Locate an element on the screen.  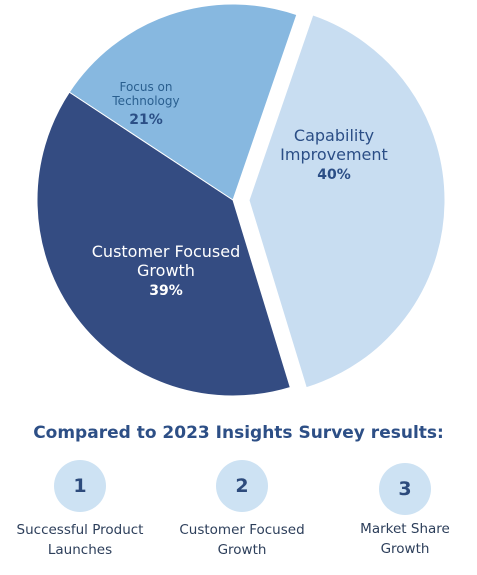
slice-name-line1: Focus on is located at coordinates (146, 87).